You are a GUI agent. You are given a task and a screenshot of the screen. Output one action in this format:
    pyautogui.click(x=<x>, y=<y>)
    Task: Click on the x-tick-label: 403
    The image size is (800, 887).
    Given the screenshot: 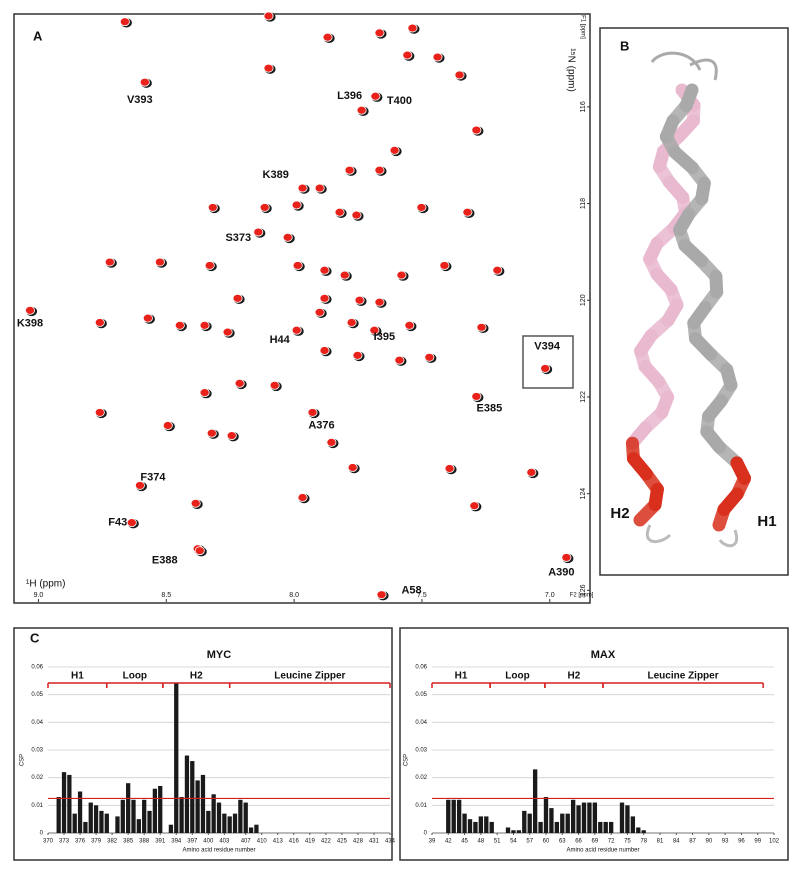 What is the action you would take?
    pyautogui.click(x=224, y=842)
    